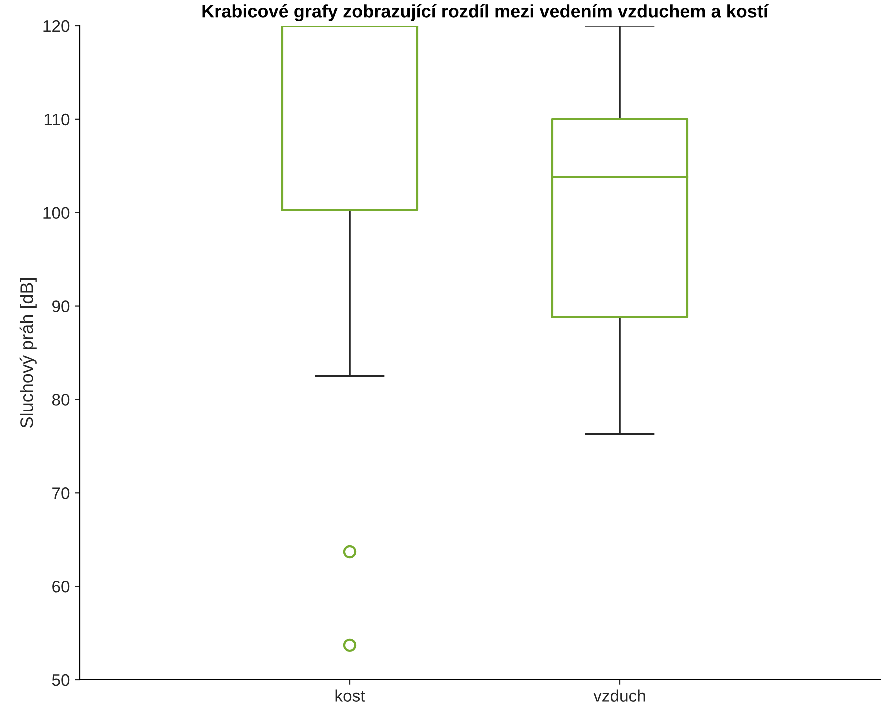 Image resolution: width=881 pixels, height=706 pixels. I want to click on y-tick-label: 80, so click(61, 400).